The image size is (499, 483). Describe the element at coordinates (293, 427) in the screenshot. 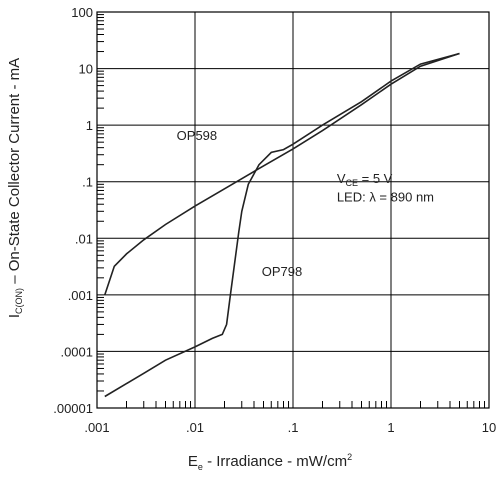

I see `x-tick-label: .1` at that location.